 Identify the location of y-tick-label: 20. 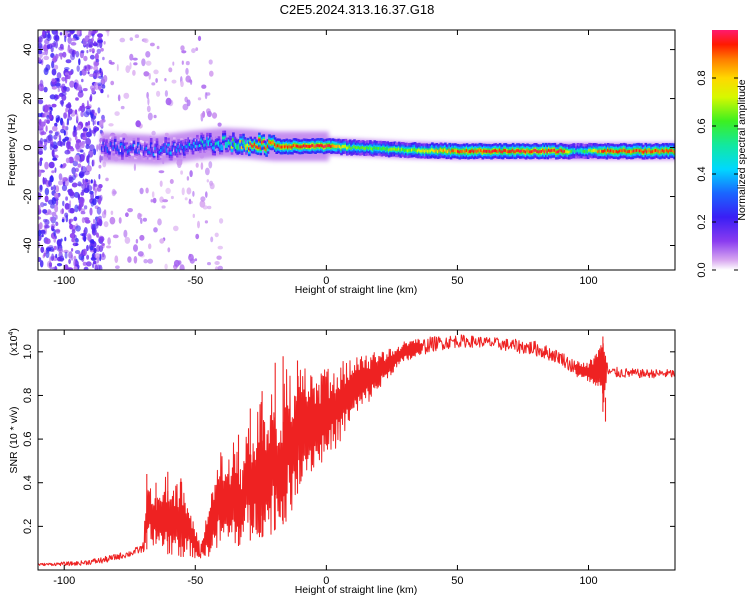
(28, 98).